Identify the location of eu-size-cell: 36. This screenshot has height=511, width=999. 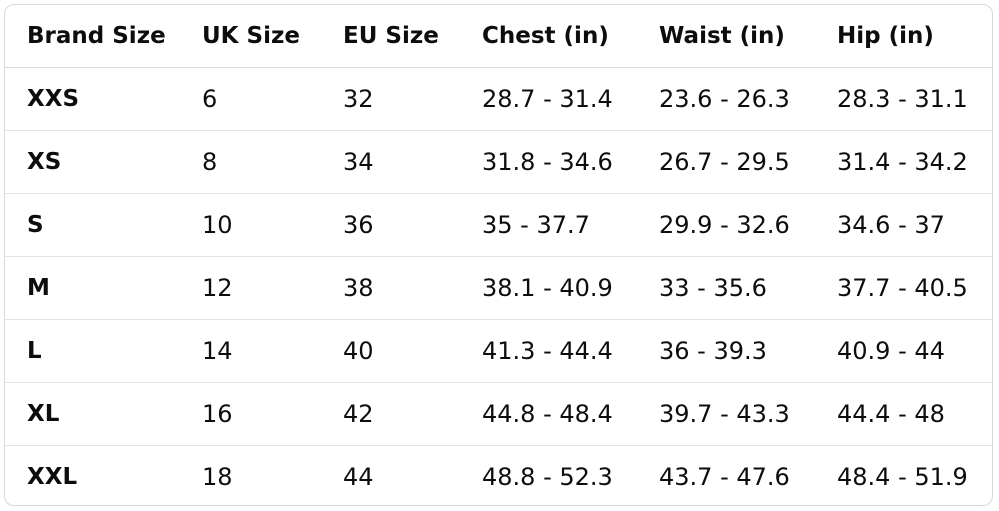
(390, 225).